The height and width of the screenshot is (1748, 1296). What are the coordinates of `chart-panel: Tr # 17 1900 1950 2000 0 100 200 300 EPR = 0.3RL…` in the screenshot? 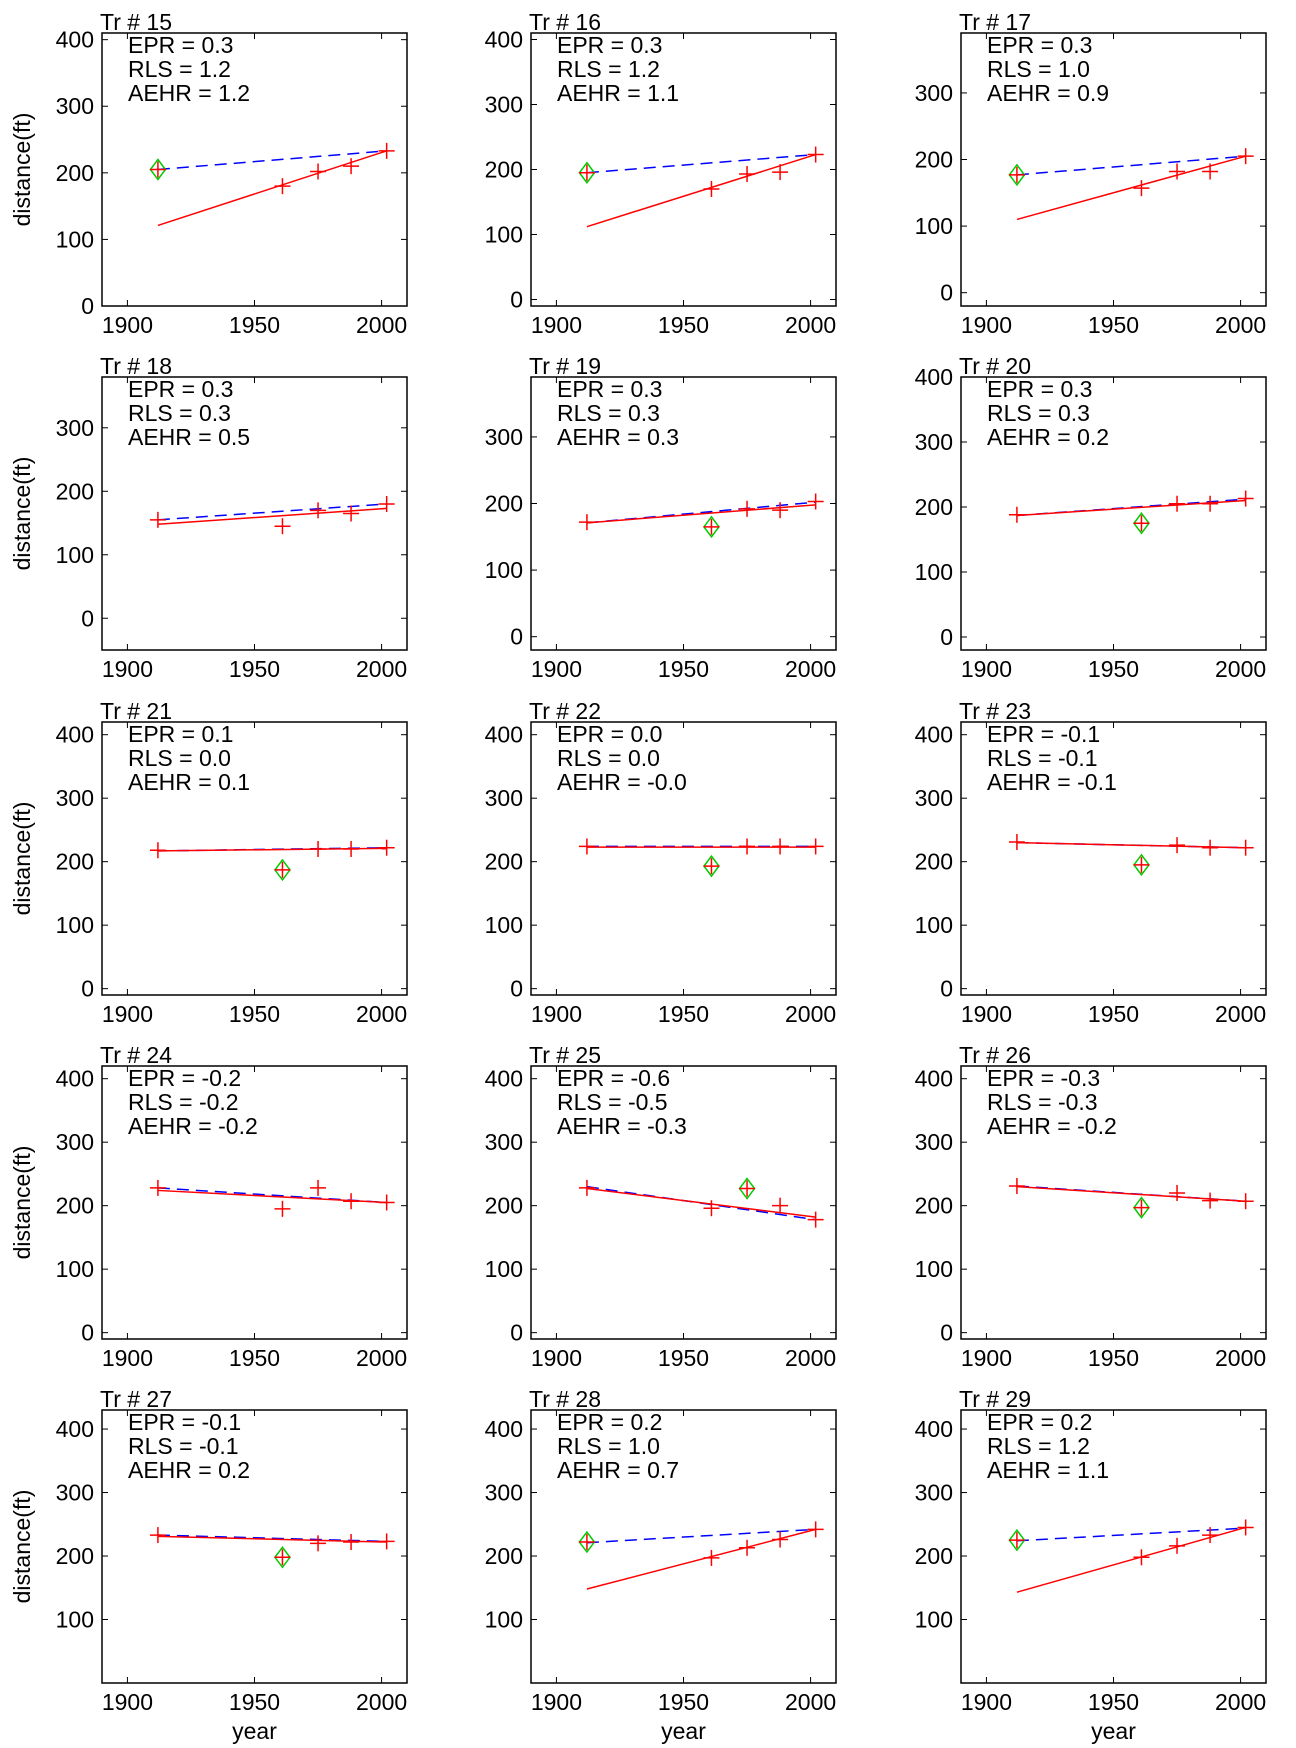 It's located at (1091, 173).